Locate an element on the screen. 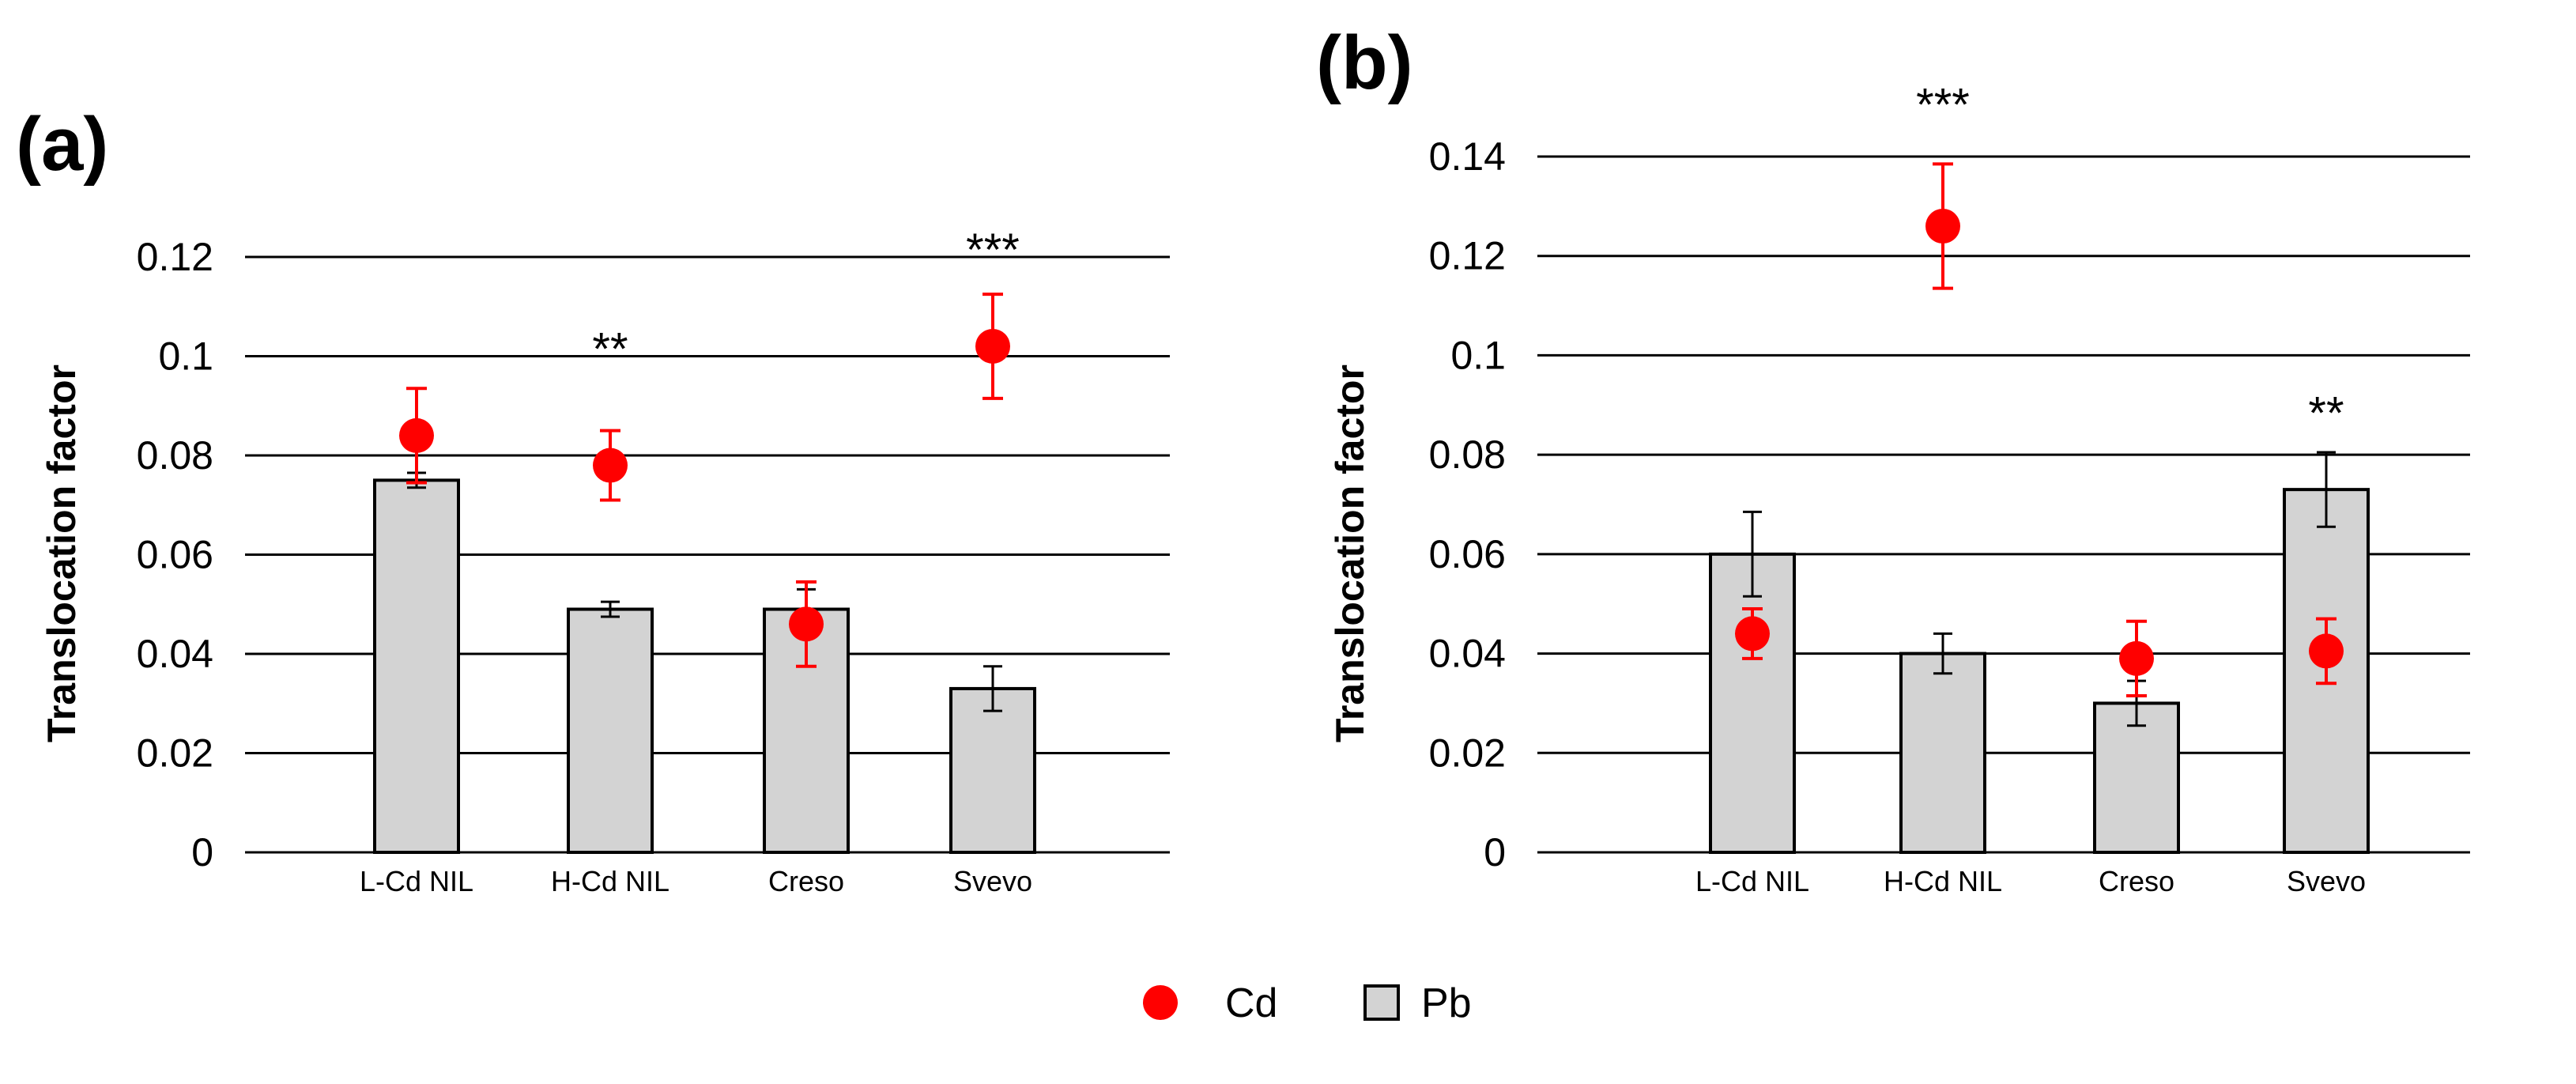  y-tick-label: 0.14 is located at coordinates (1467, 156).